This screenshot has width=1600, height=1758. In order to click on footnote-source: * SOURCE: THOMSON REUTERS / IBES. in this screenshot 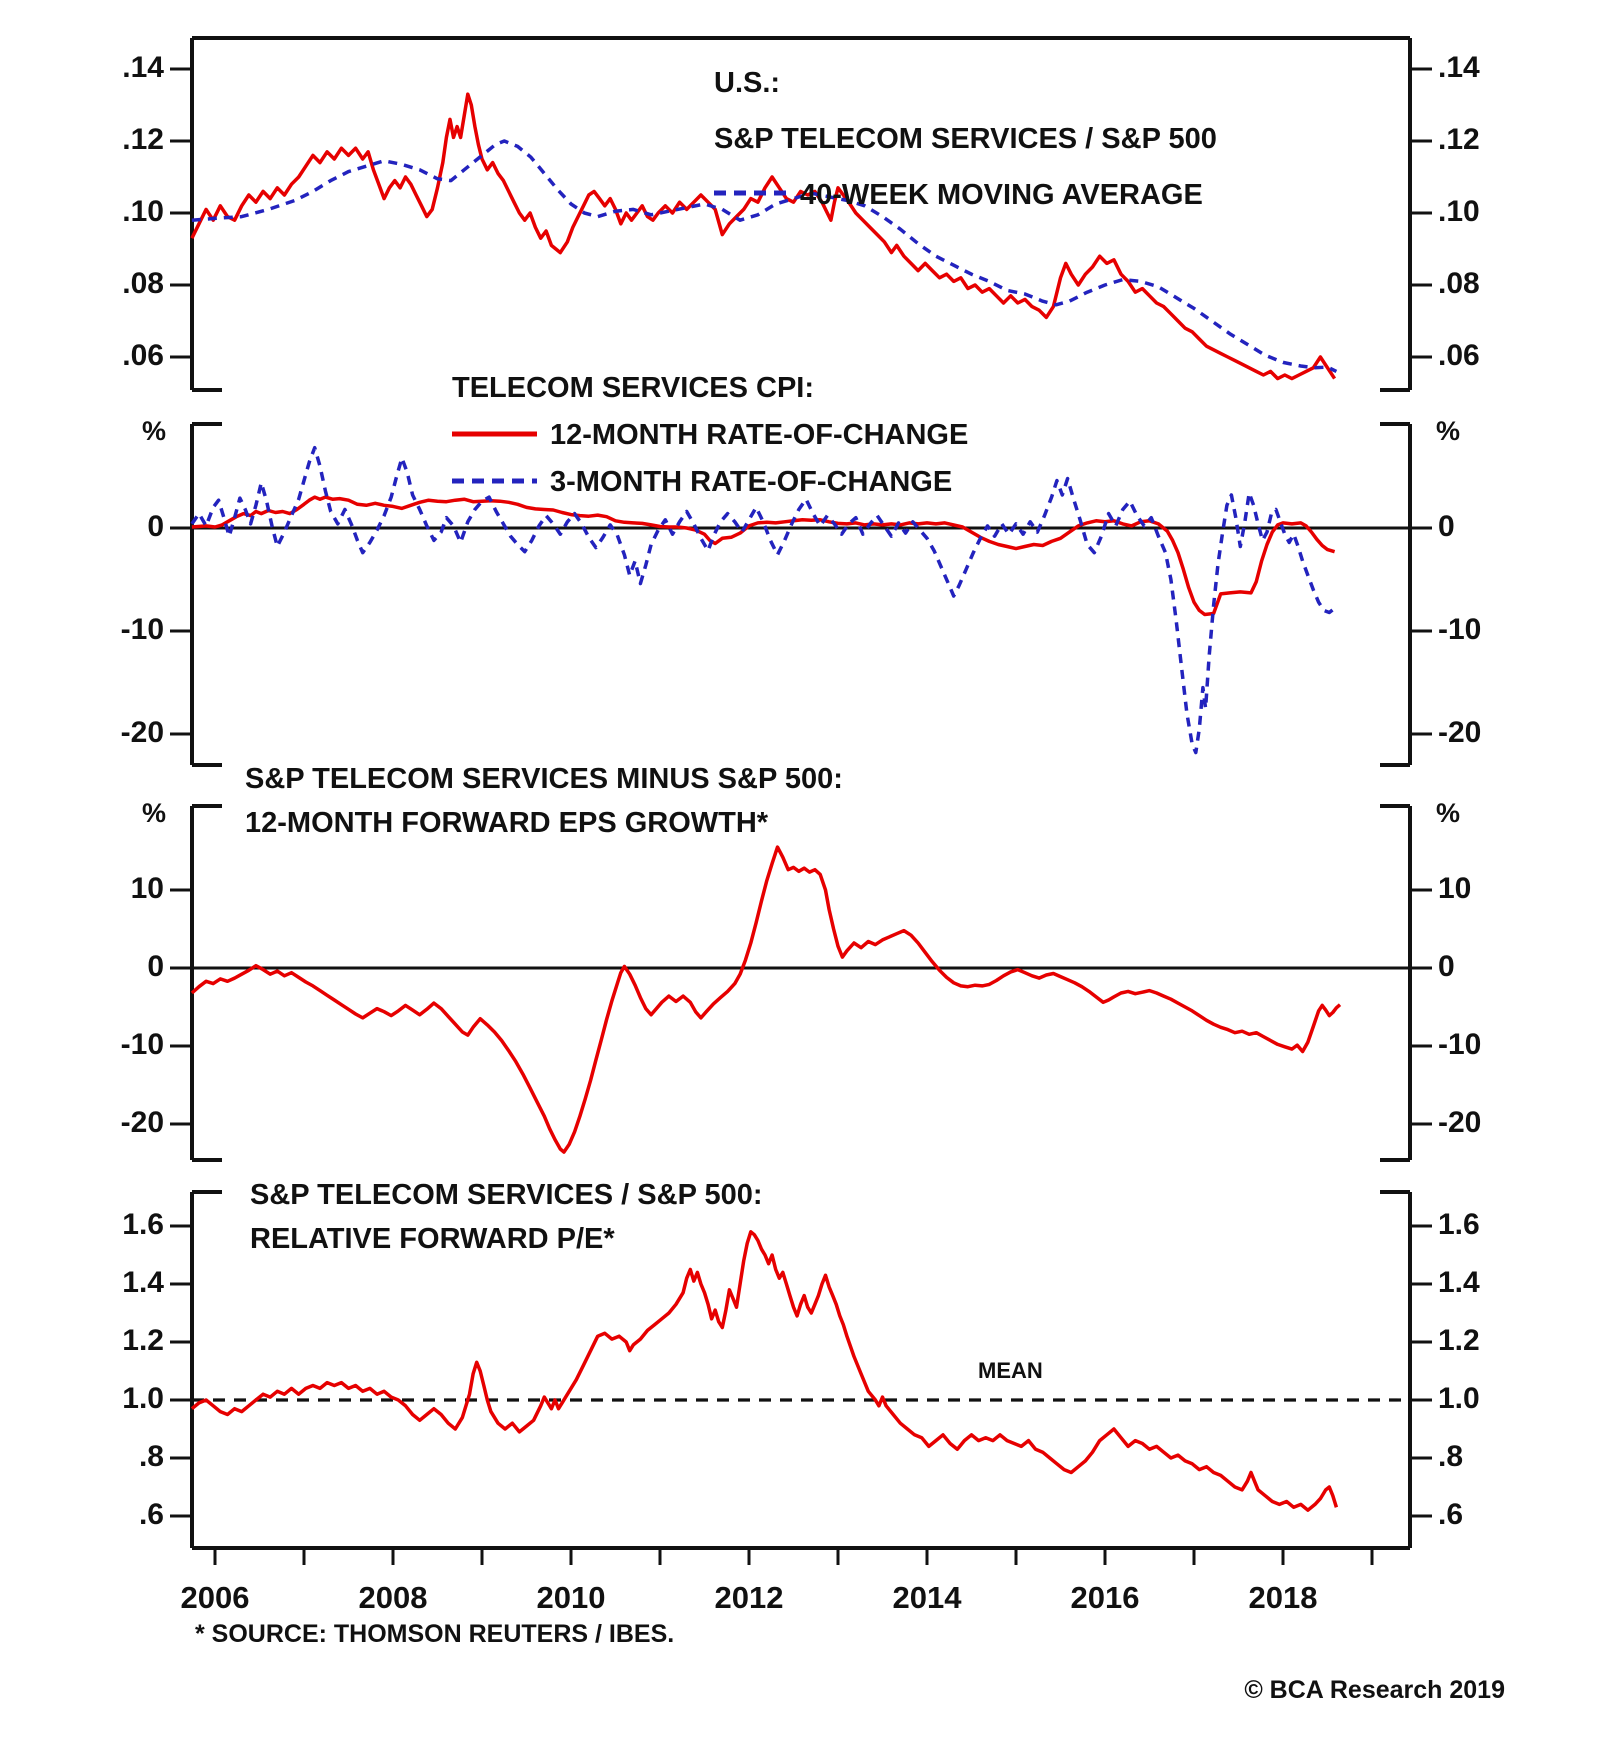, I will do `click(434, 1634)`.